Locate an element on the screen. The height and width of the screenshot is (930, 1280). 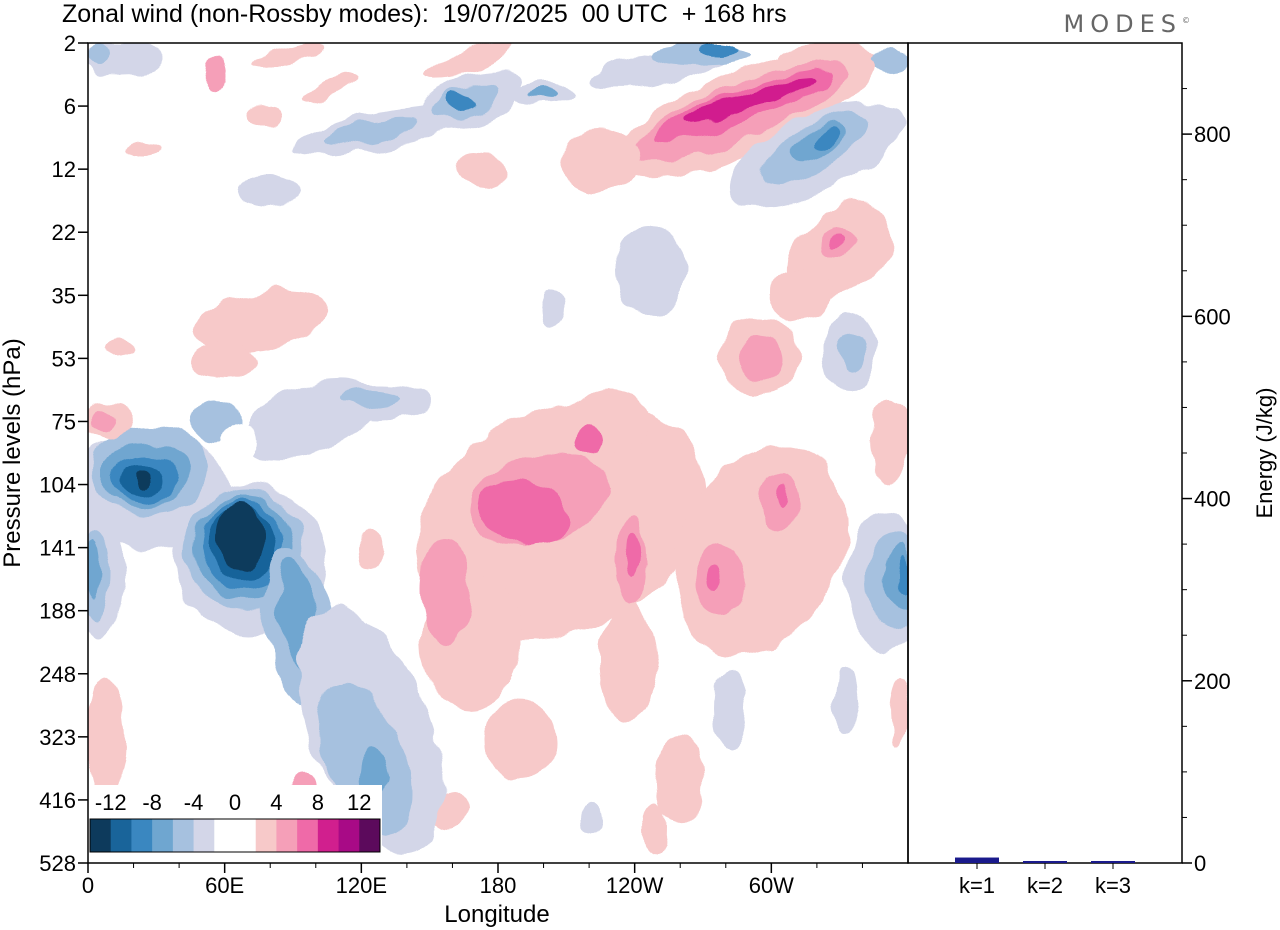
x-tick-label: 180 is located at coordinates (498, 885).